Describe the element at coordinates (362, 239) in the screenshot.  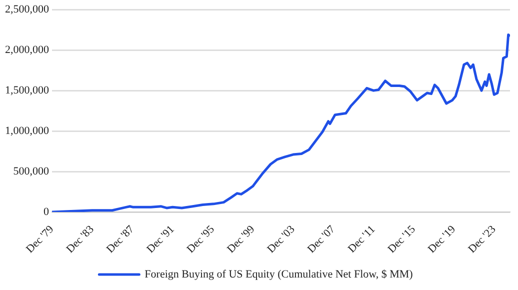
I see `x-tick-label: Dec '11` at that location.